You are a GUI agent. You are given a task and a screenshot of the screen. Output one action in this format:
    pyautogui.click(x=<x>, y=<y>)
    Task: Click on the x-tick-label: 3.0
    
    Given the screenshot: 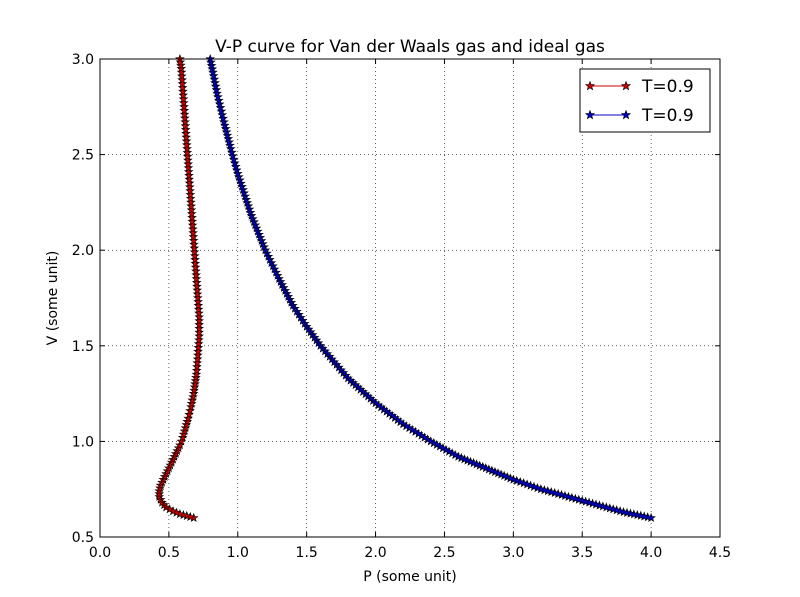 What is the action you would take?
    pyautogui.click(x=513, y=553)
    